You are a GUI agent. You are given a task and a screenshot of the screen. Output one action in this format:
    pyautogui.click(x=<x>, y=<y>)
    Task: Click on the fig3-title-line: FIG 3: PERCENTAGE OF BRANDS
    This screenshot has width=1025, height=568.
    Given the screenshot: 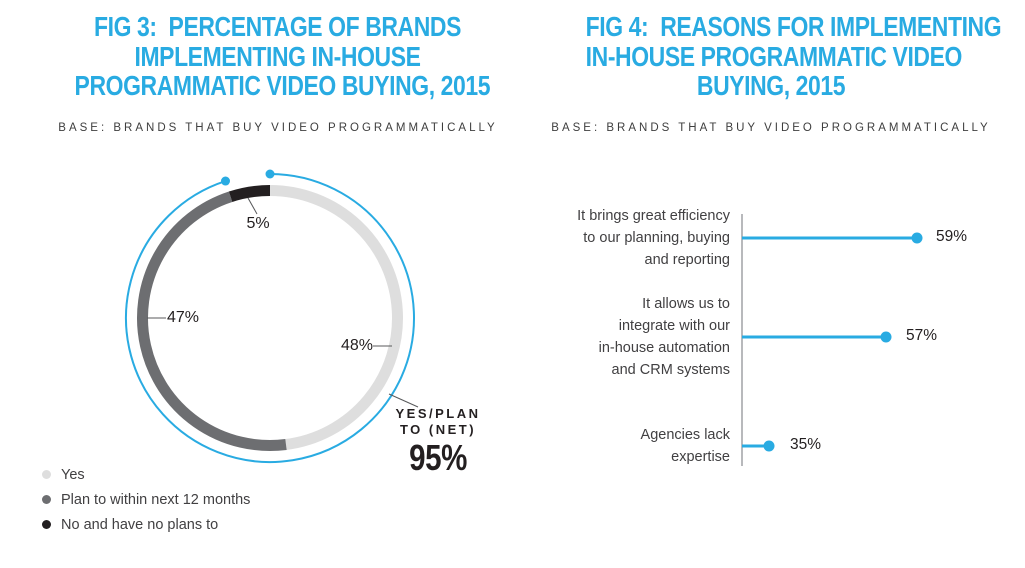 What is the action you would take?
    pyautogui.click(x=277, y=26)
    